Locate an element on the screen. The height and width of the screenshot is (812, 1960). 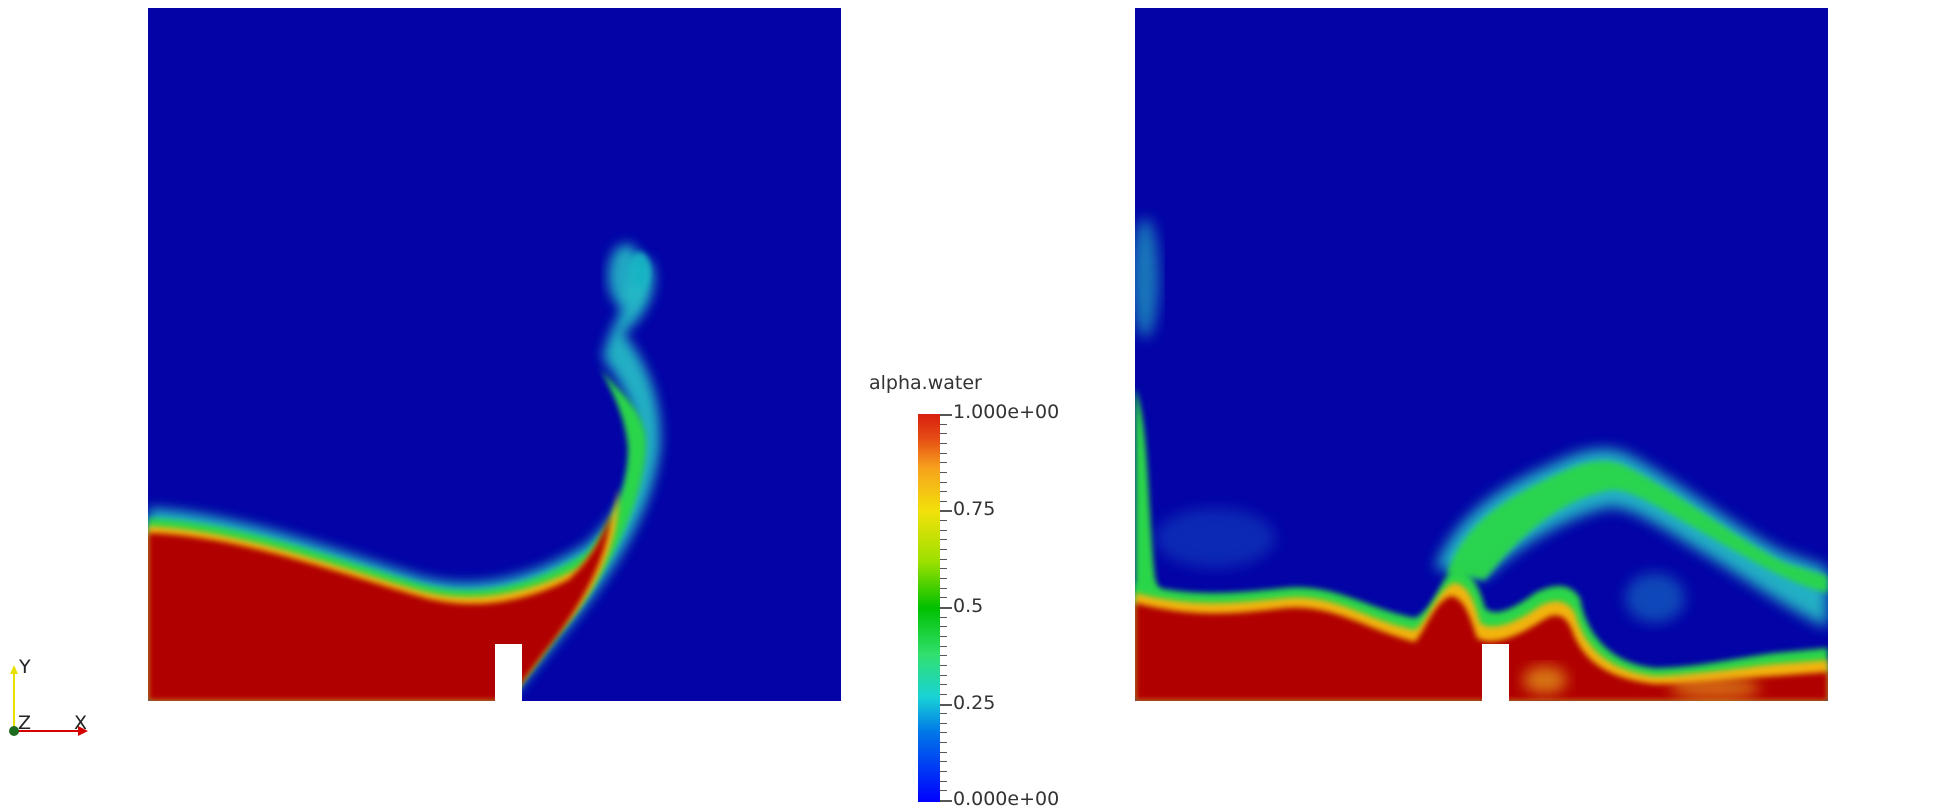
z-axis-label: Z is located at coordinates (24, 723).